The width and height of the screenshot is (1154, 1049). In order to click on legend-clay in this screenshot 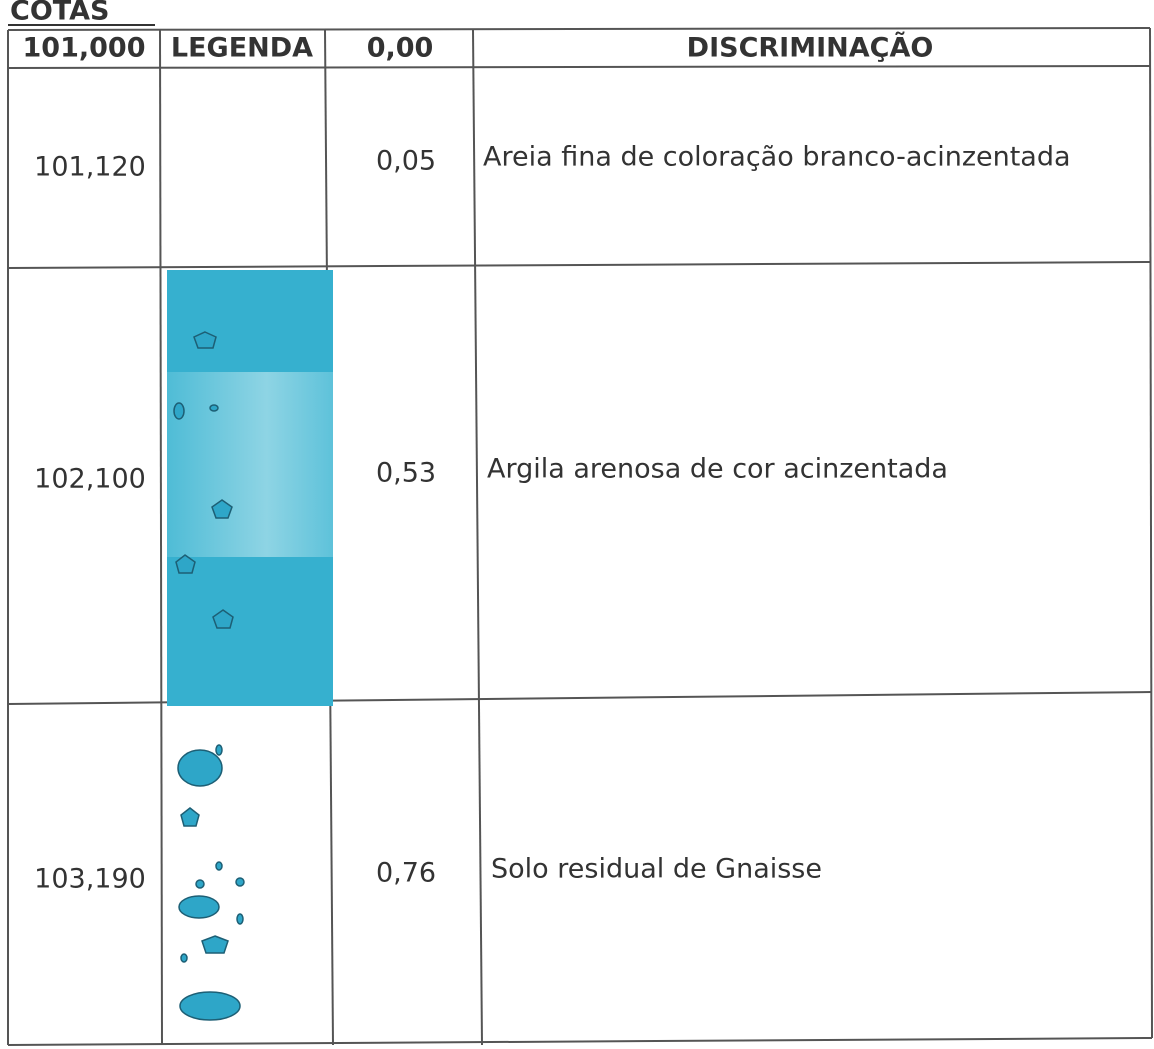, I will do `click(250, 488)`.